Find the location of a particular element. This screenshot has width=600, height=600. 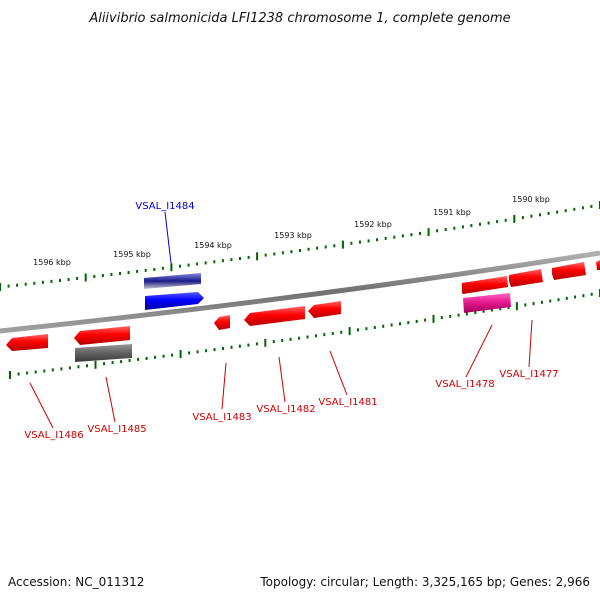

genome-backbone is located at coordinates (300, 292).